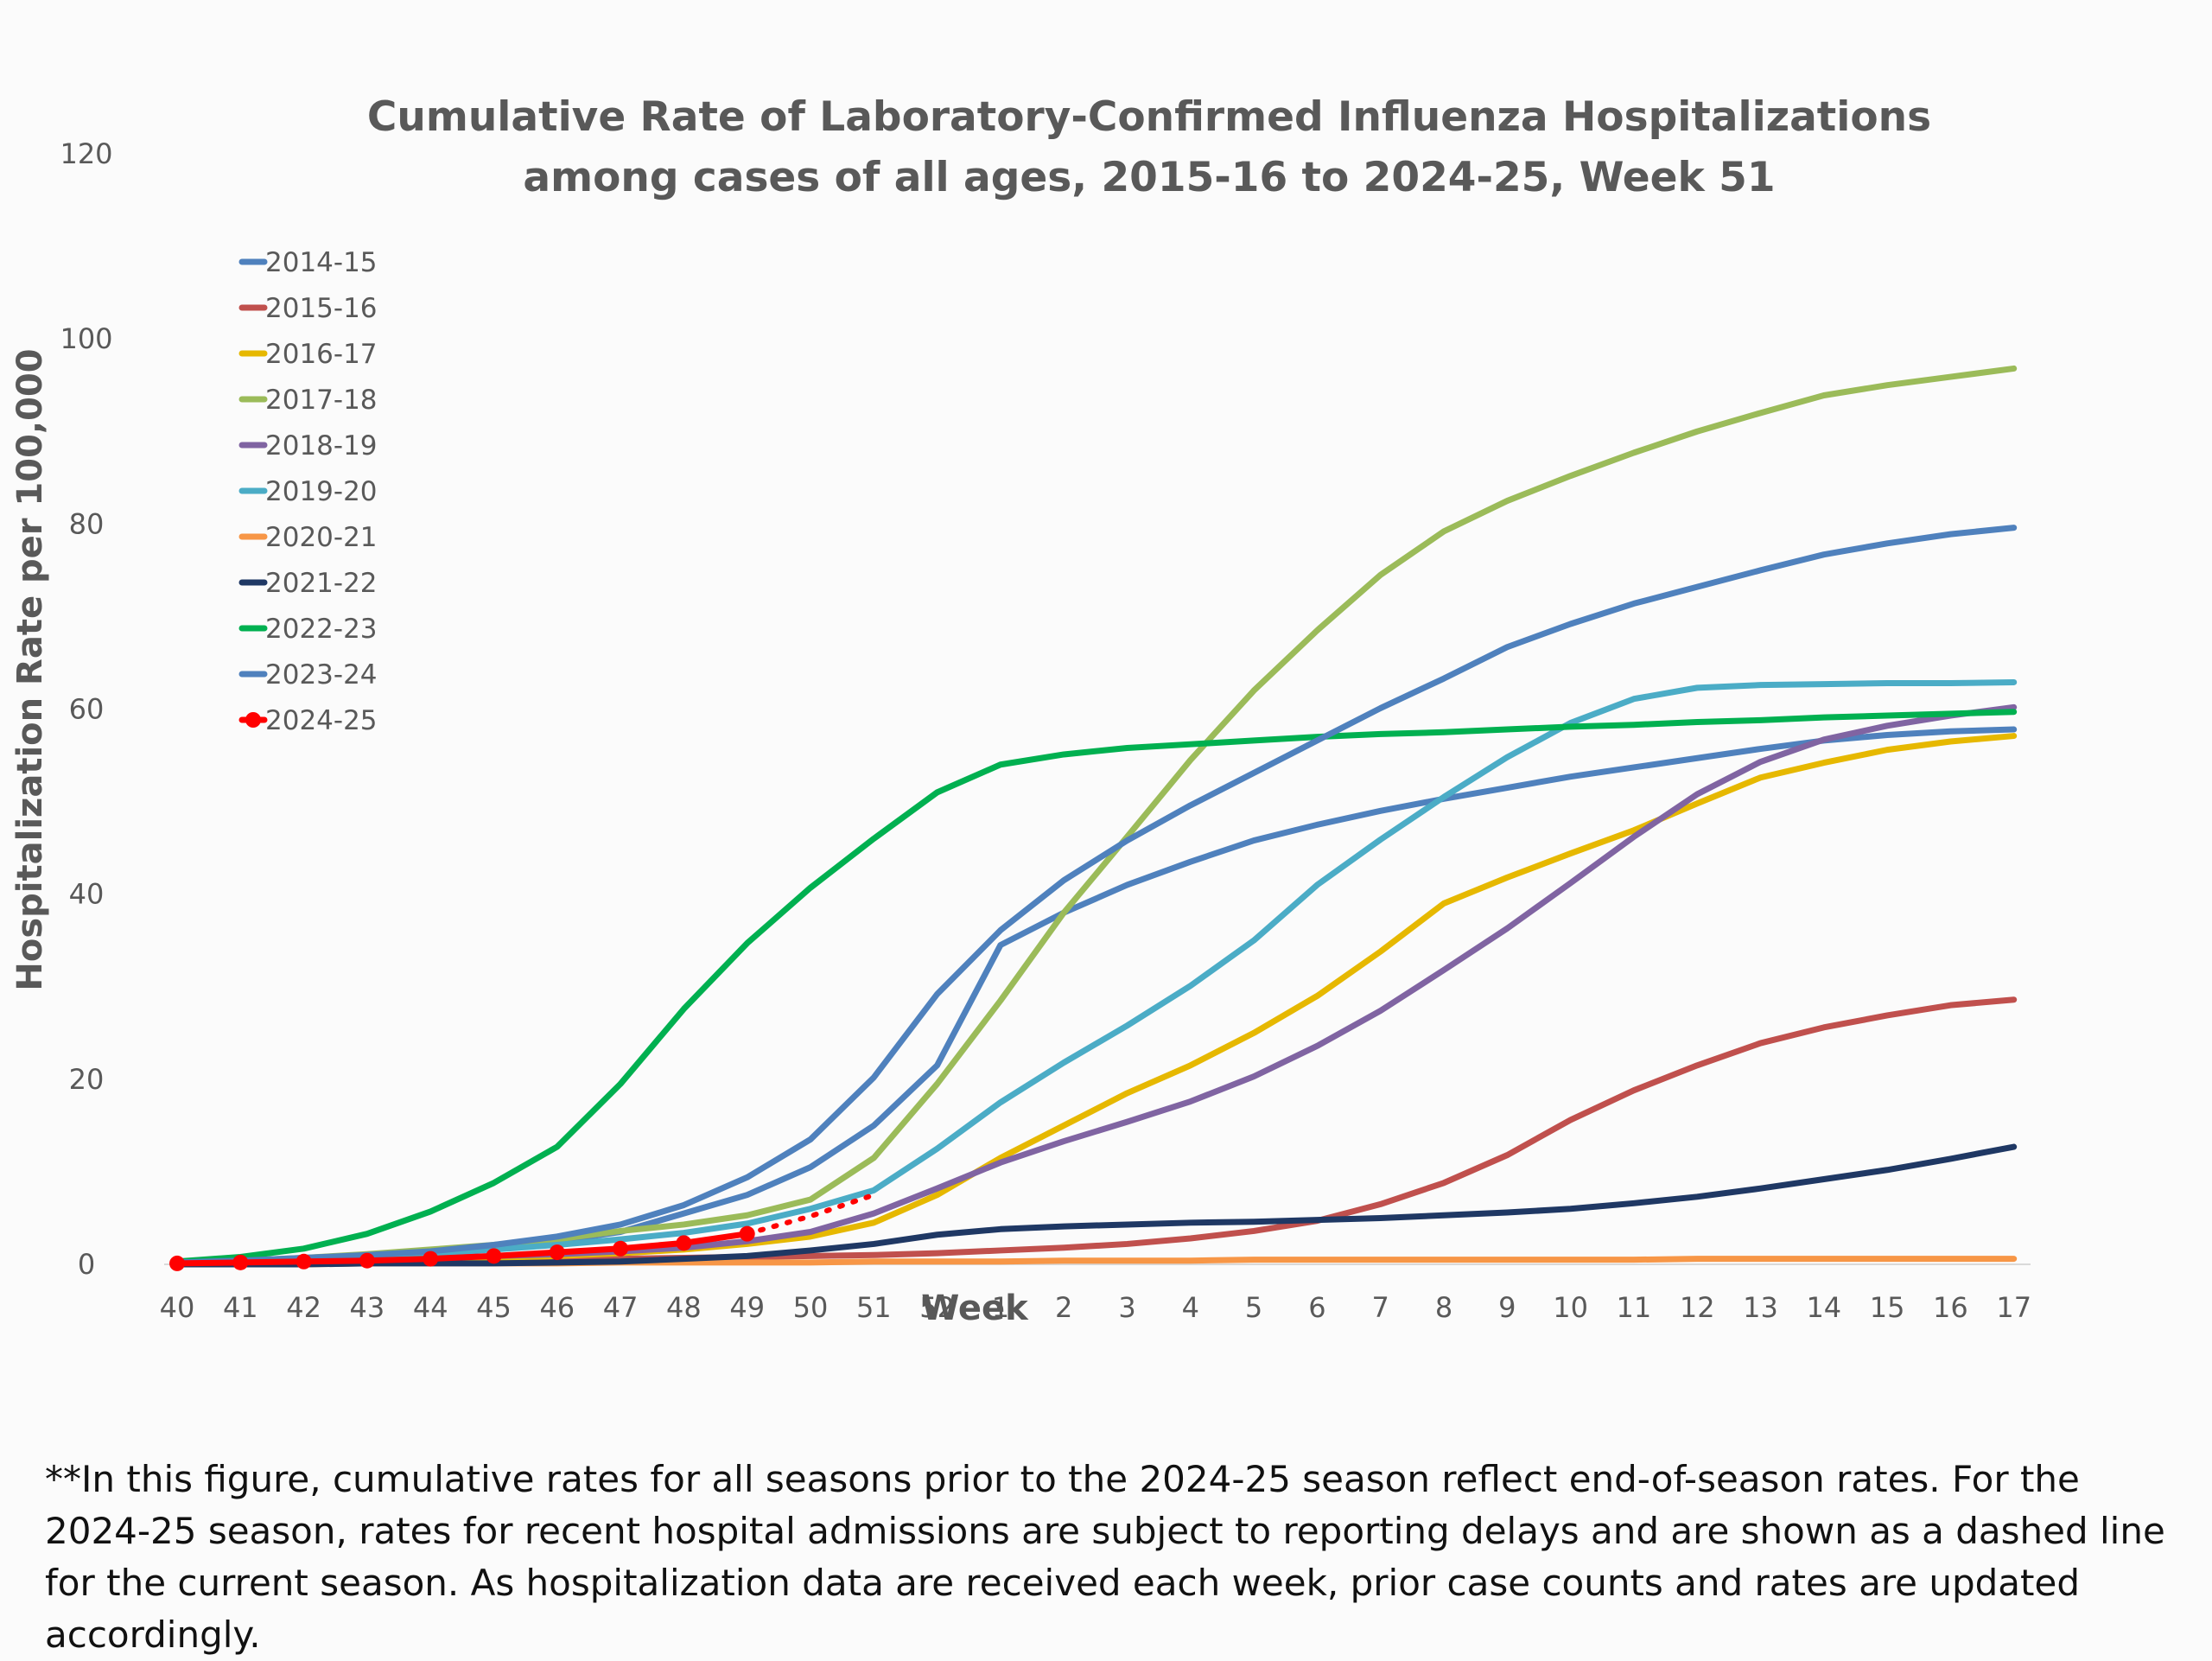 Image resolution: width=2212 pixels, height=1661 pixels. I want to click on series-line-dashed, so click(810, 1214).